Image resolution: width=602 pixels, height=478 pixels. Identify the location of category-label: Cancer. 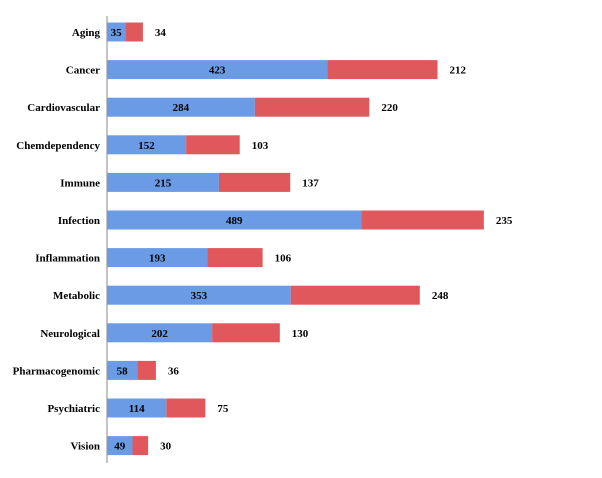
(83, 71).